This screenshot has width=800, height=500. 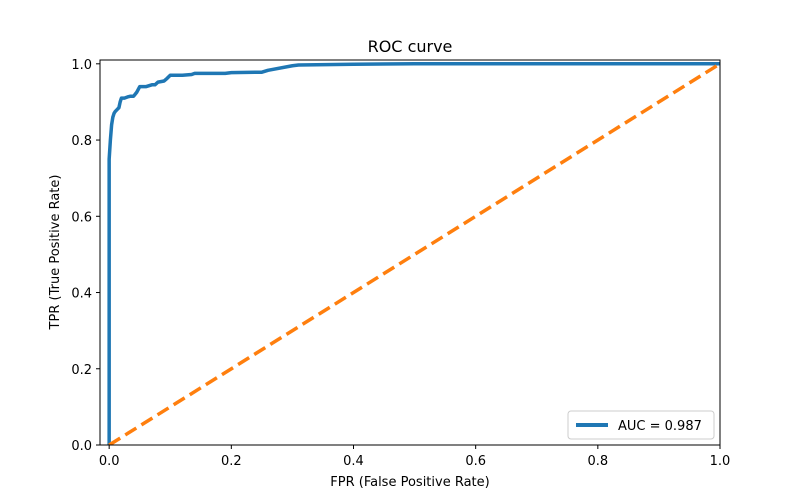 What do you see at coordinates (109, 461) in the screenshot?
I see `x-tick-label: 0.0` at bounding box center [109, 461].